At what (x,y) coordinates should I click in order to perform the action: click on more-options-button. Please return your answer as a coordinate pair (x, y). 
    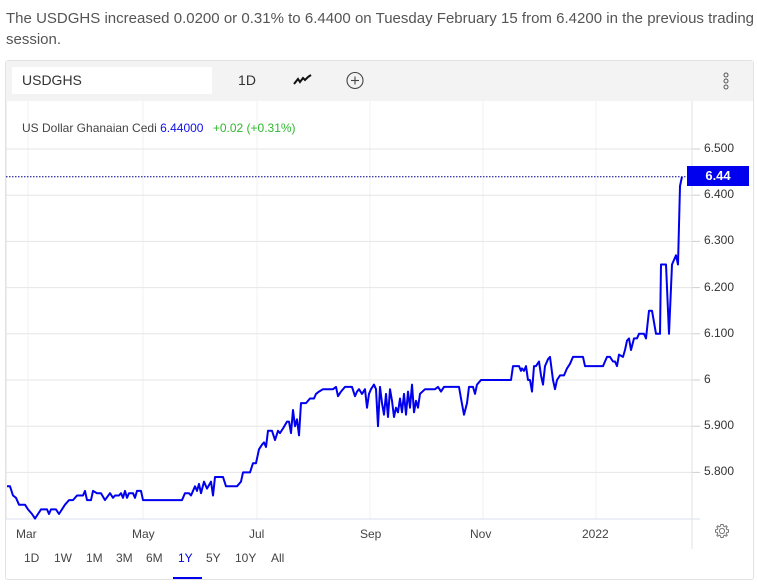
    Looking at the image, I should click on (726, 80).